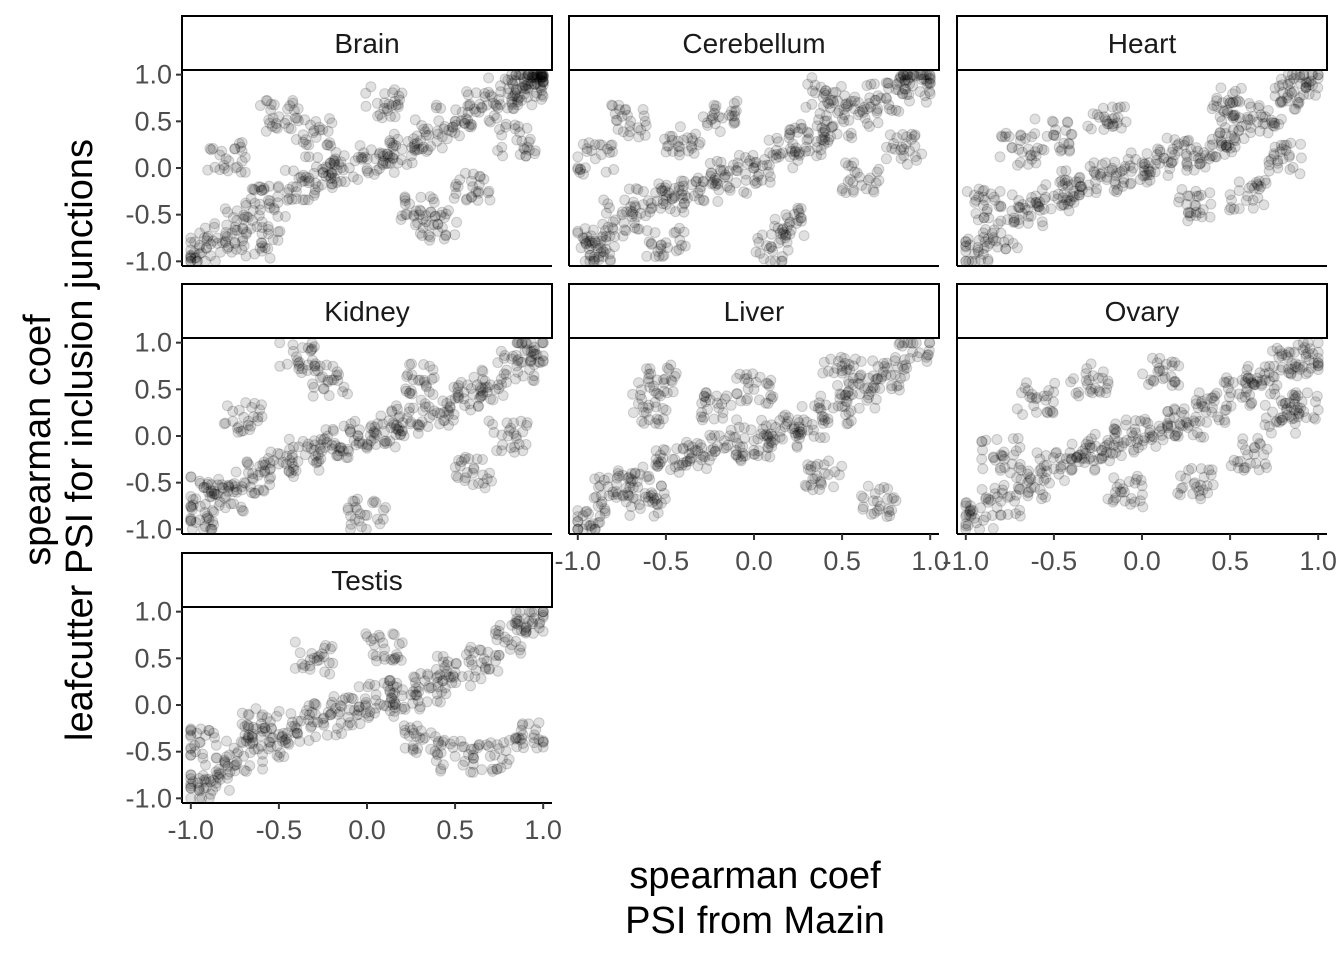 The width and height of the screenshot is (1344, 960). What do you see at coordinates (754, 561) in the screenshot?
I see `x-tick-label-liver-2: 0.0` at bounding box center [754, 561].